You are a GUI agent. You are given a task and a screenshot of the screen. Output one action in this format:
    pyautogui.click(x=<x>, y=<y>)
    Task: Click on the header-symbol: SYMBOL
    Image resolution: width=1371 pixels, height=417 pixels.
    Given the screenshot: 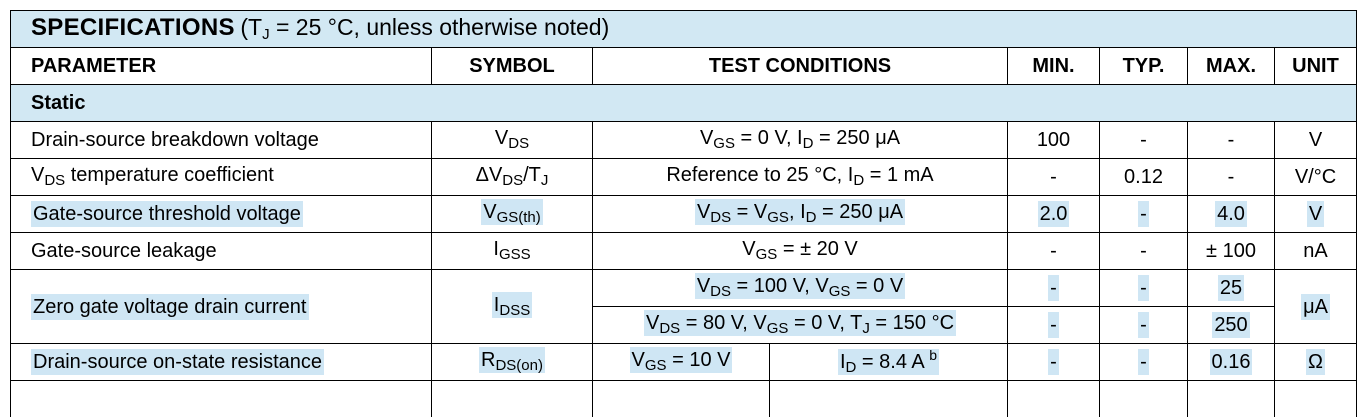 What is the action you would take?
    pyautogui.click(x=512, y=66)
    